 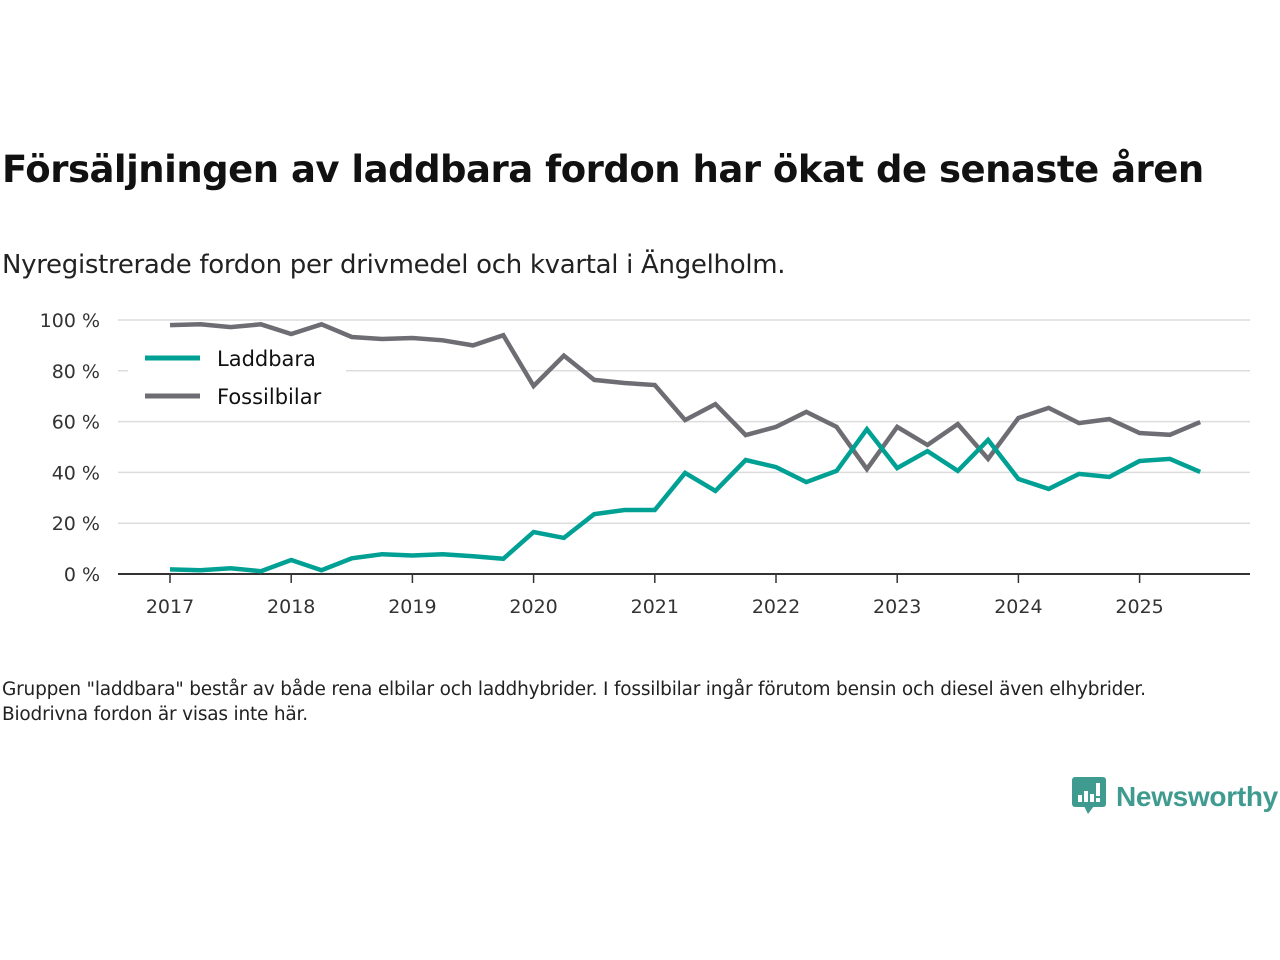 I want to click on x-tick-label: 2023, so click(x=897, y=607).